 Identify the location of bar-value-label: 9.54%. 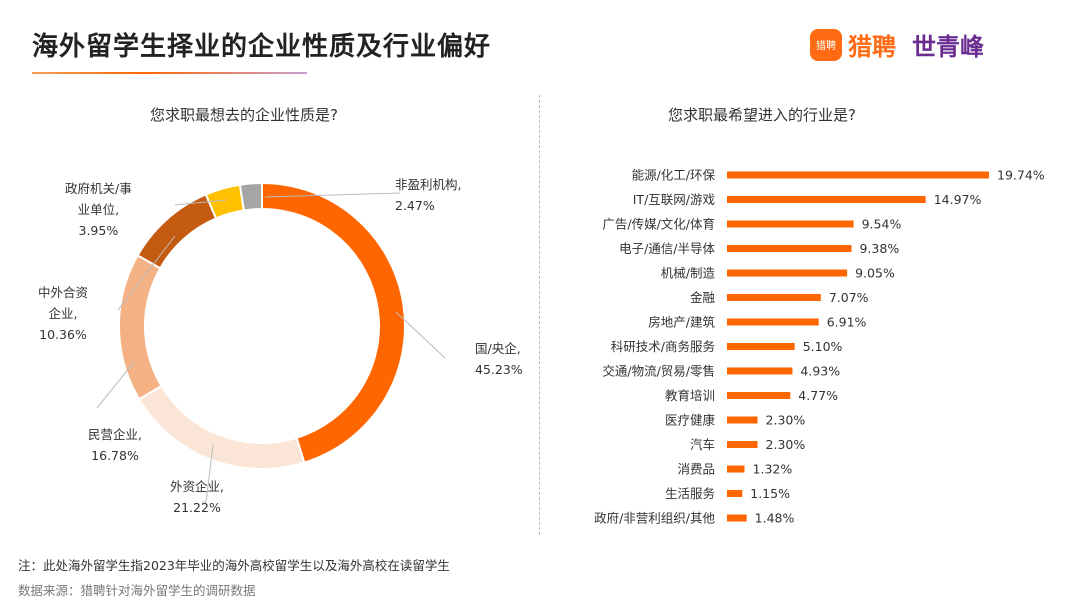
(882, 224).